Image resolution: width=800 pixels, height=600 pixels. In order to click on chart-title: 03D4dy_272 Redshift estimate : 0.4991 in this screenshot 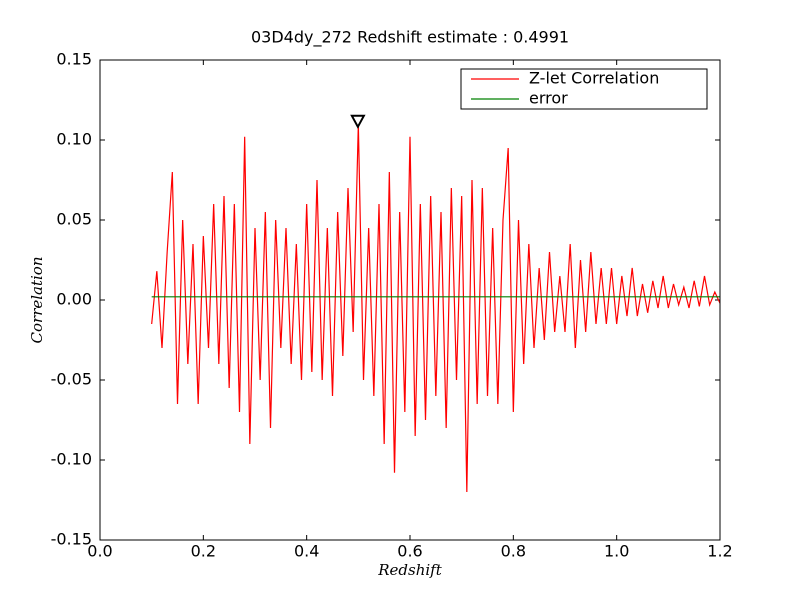, I will do `click(410, 38)`.